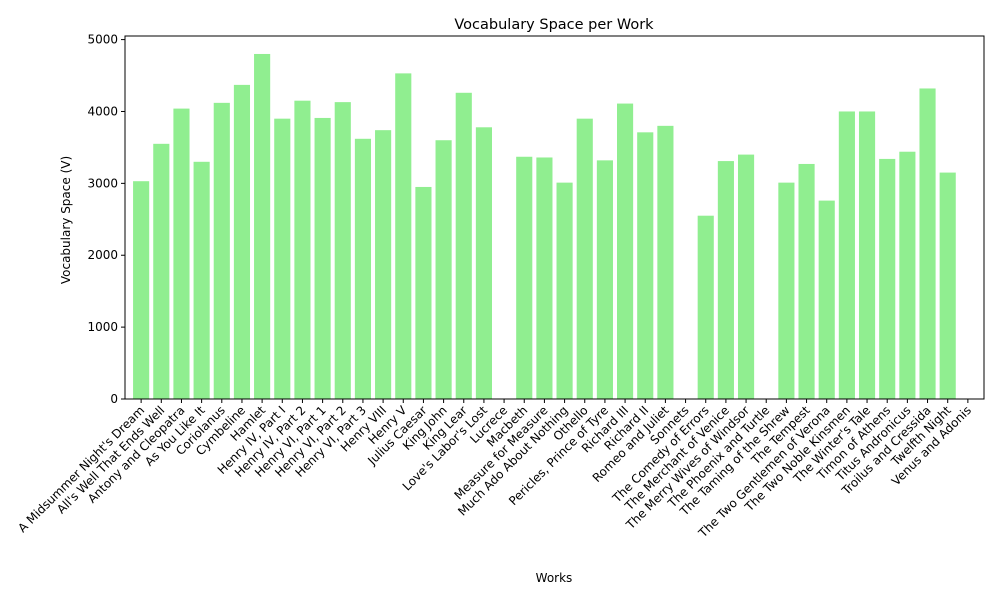  What do you see at coordinates (102, 40) in the screenshot?
I see `y-tick-label: 5000` at bounding box center [102, 40].